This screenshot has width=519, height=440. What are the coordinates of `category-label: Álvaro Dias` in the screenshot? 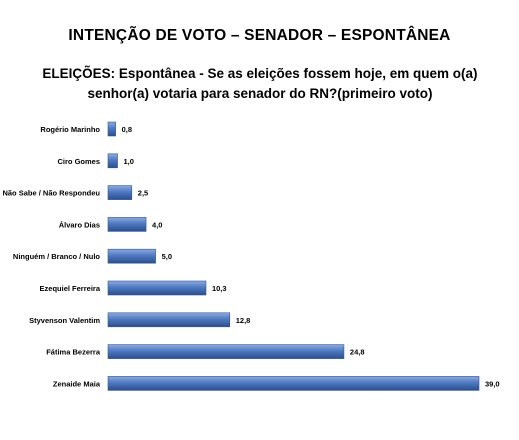 It's located at (79, 224).